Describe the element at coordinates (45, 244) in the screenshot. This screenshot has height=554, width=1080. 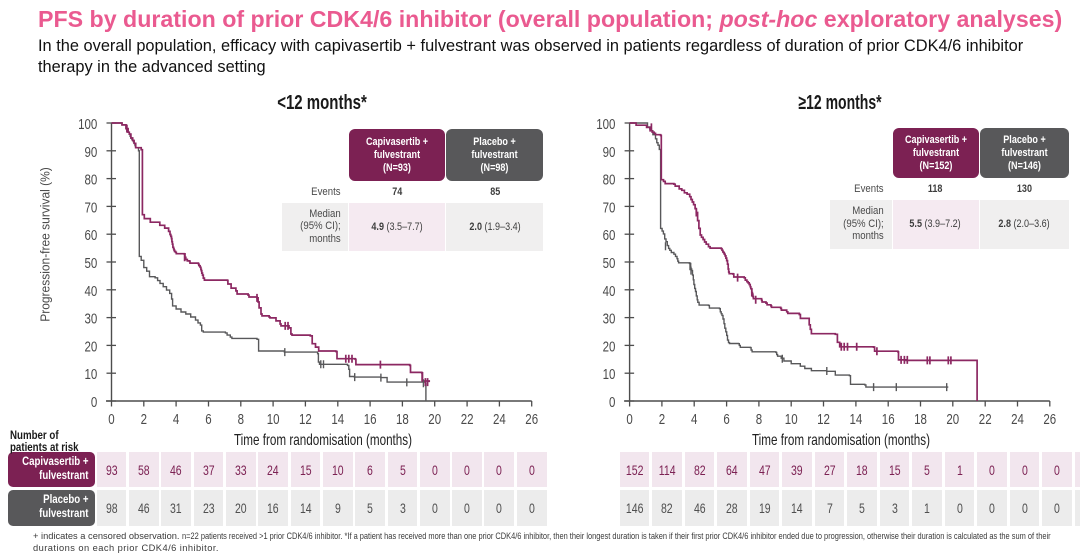
I see `svg-text: Progression-free survival (%)` at that location.